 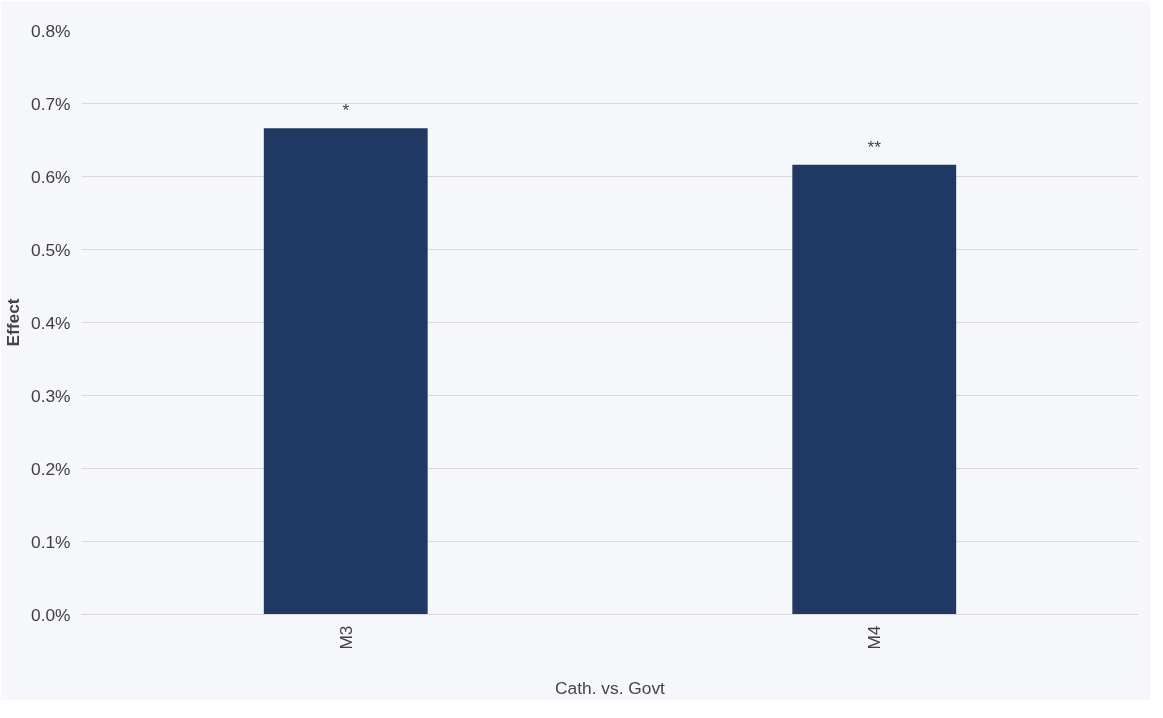 What do you see at coordinates (346, 110) in the screenshot?
I see `annotation: *` at bounding box center [346, 110].